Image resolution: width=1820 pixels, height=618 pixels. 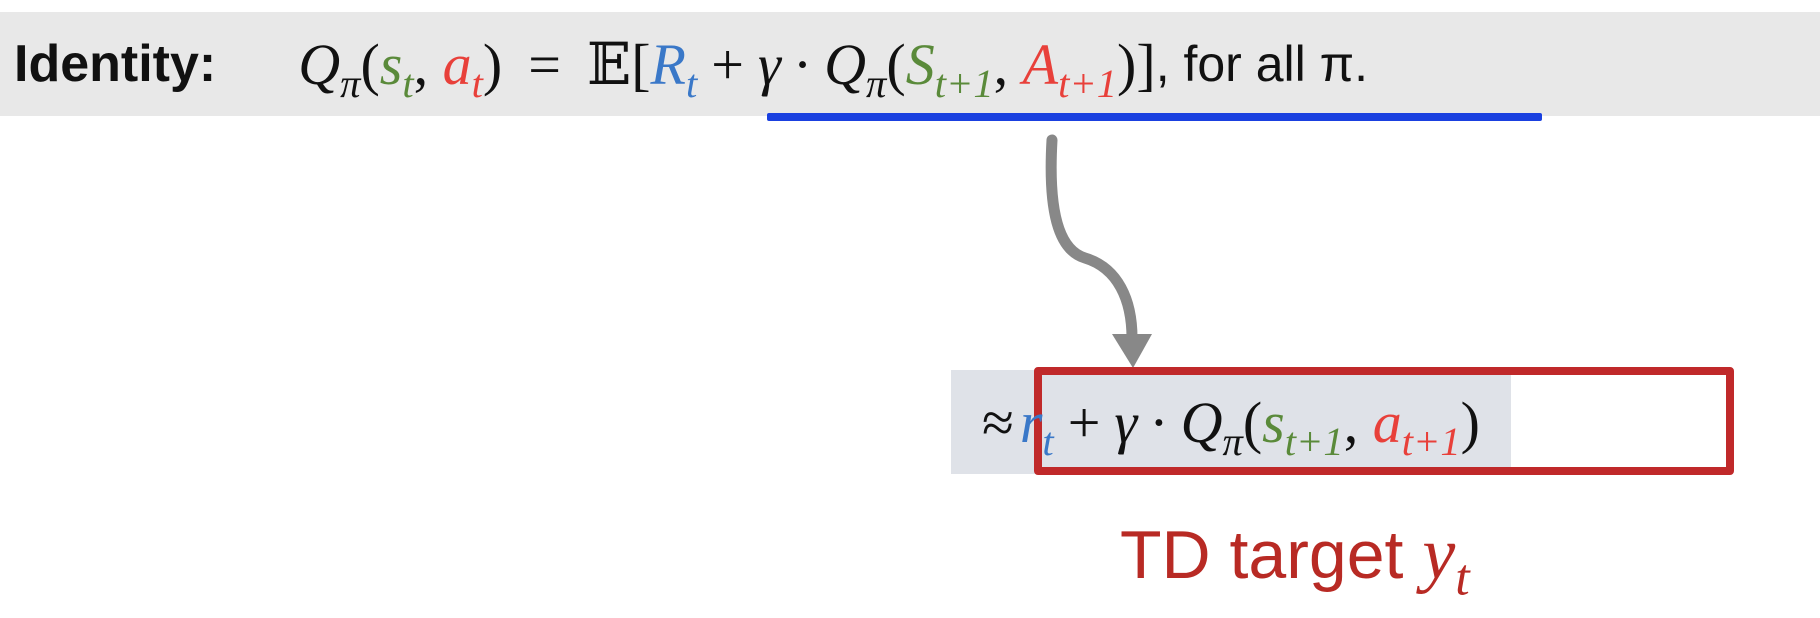 I want to click on state-S-next: St+1, so click(x=949, y=68).